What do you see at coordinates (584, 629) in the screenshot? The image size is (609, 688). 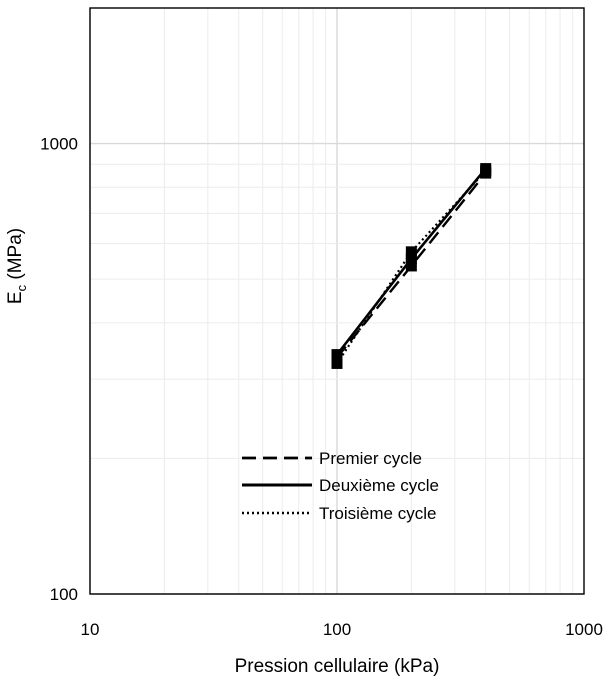 I see `x-tick-label: 1000` at bounding box center [584, 629].